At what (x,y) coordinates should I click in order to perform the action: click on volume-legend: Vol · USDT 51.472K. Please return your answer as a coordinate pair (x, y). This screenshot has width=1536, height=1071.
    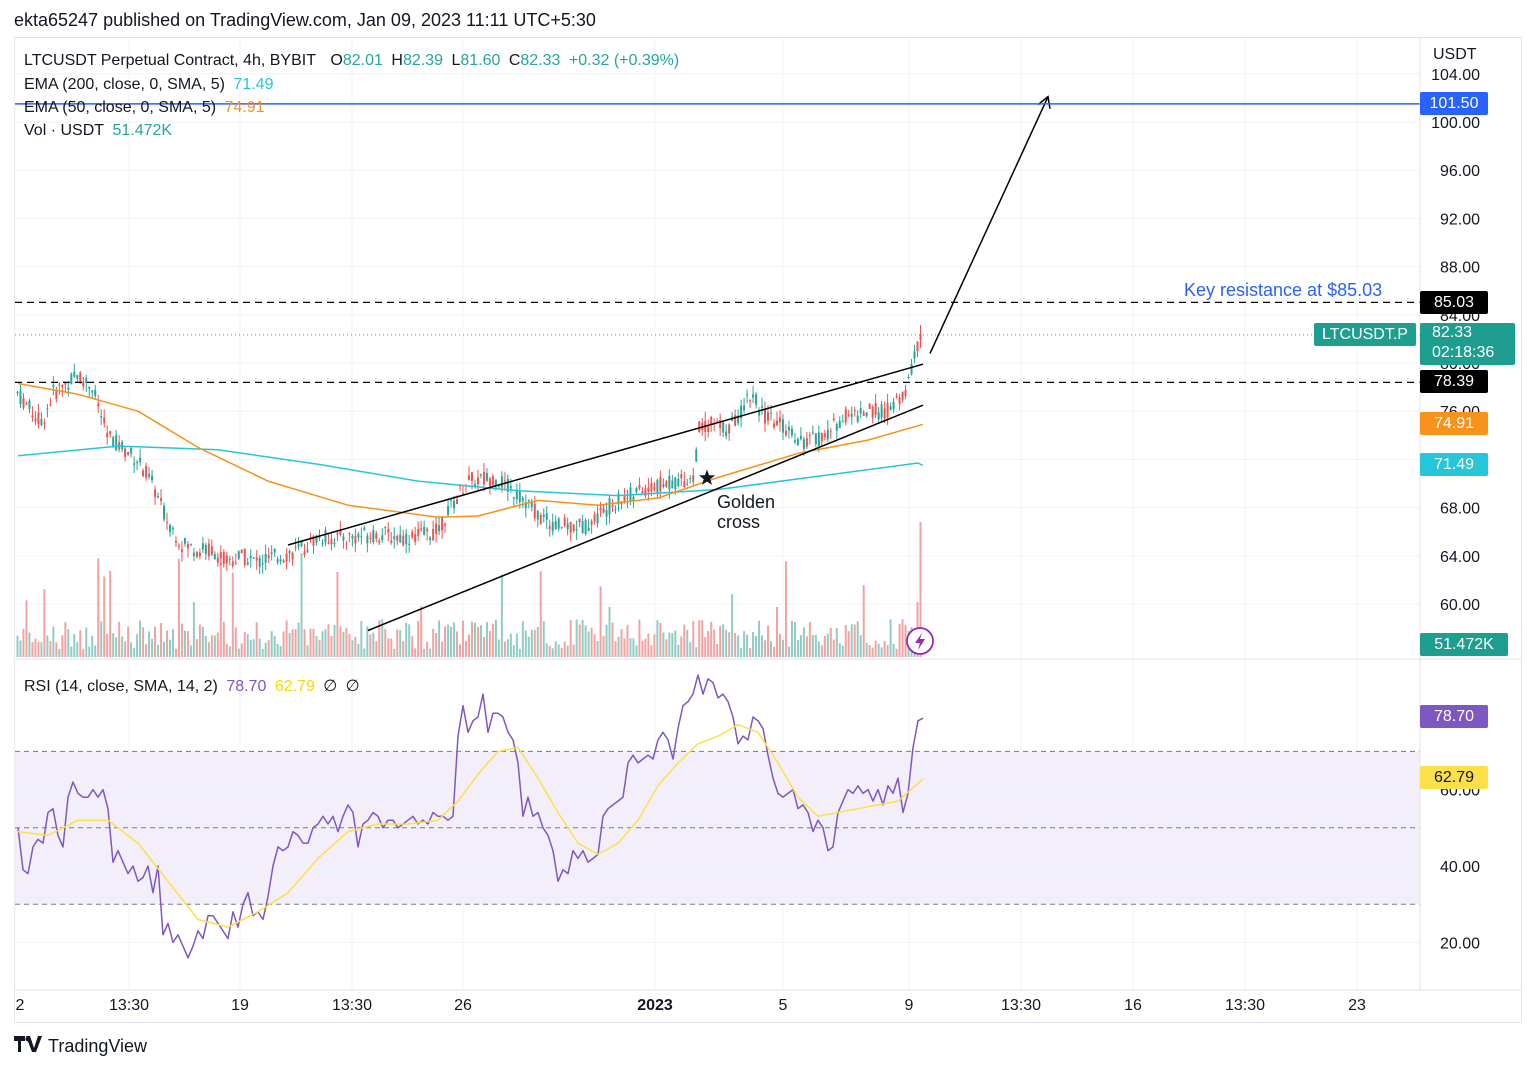
    Looking at the image, I should click on (100, 131).